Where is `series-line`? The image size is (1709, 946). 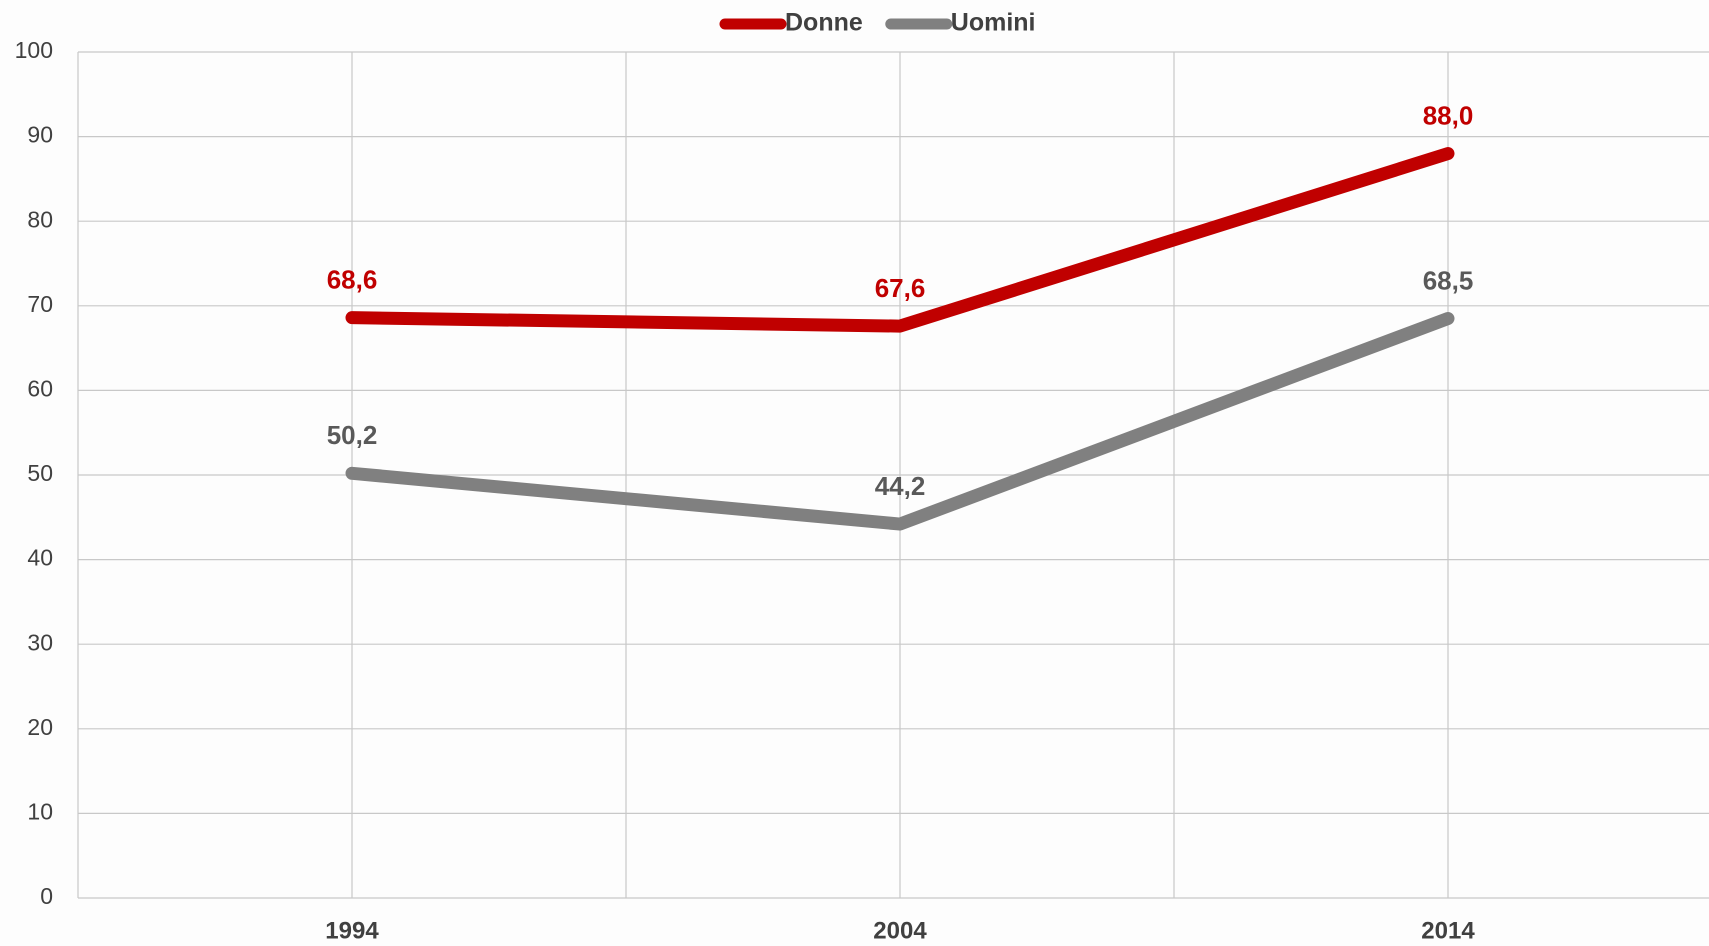
series-line is located at coordinates (900, 240).